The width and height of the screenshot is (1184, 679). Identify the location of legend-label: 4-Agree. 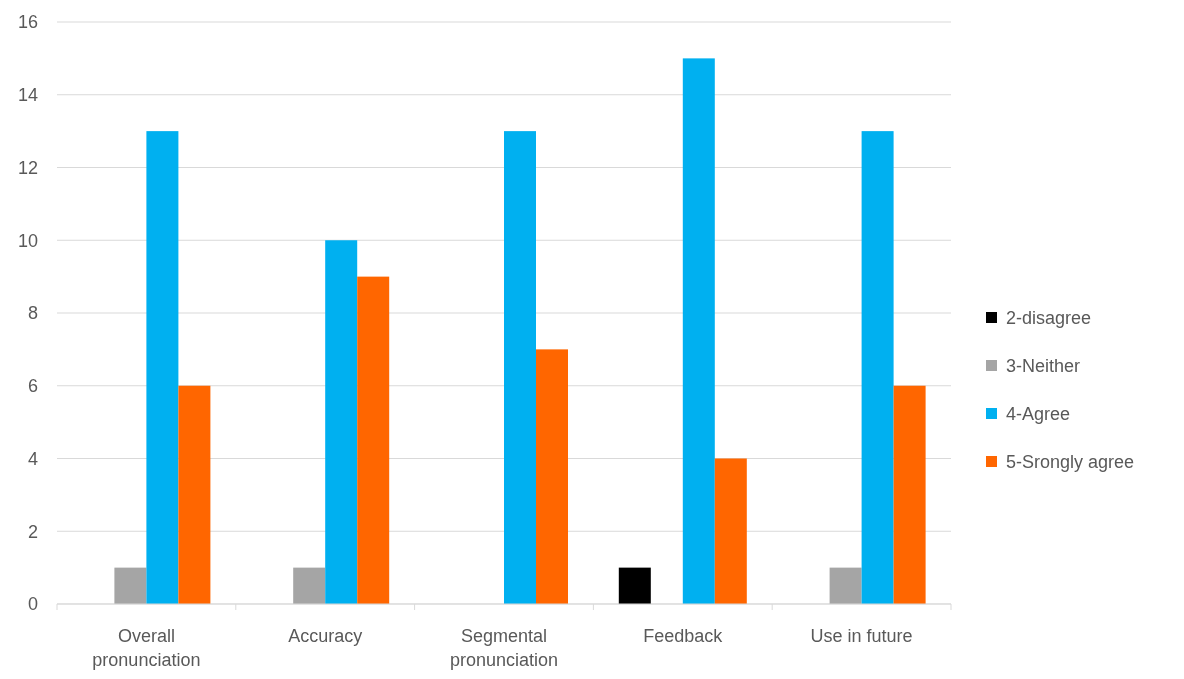
(1038, 414).